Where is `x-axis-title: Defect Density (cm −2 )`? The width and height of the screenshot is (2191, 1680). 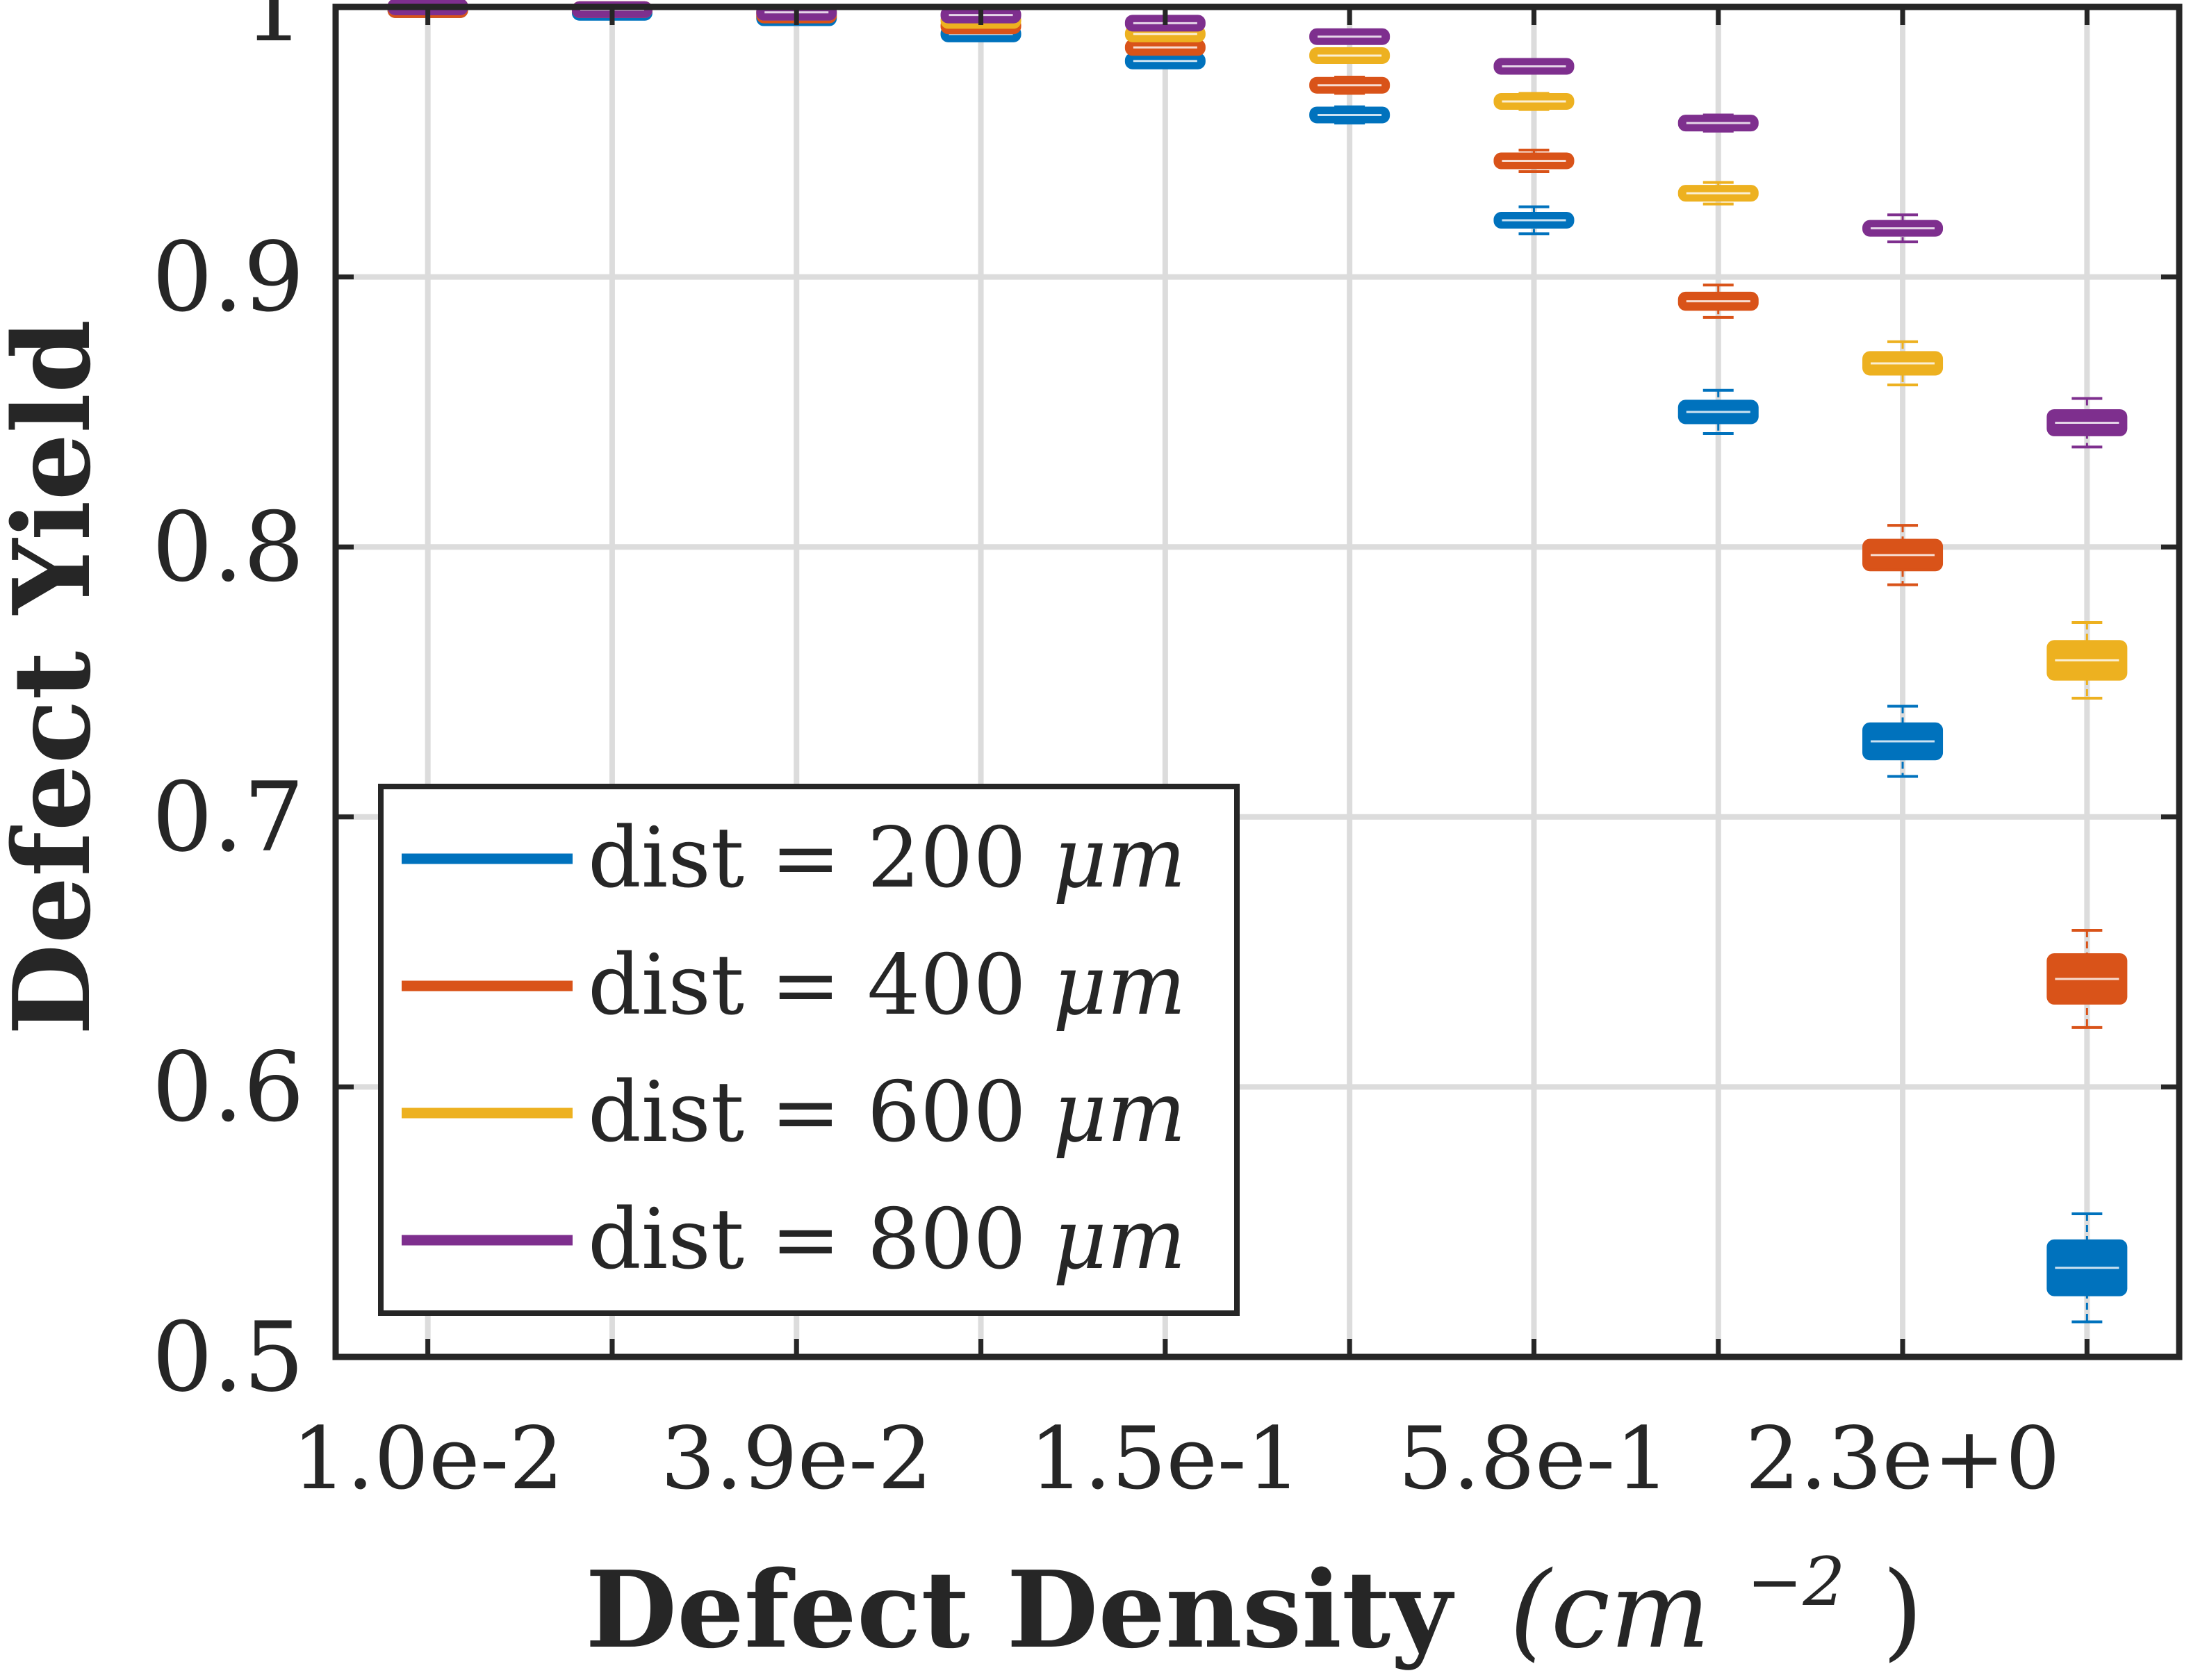
x-axis-title: Defect Density (cm −2 ) is located at coordinates (1254, 1589).